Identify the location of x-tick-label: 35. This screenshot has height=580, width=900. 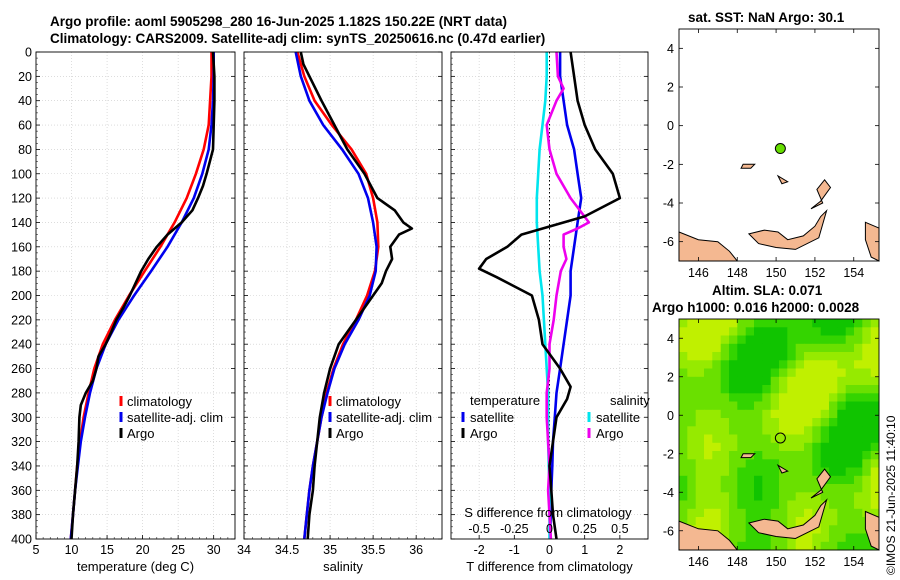
(330, 550).